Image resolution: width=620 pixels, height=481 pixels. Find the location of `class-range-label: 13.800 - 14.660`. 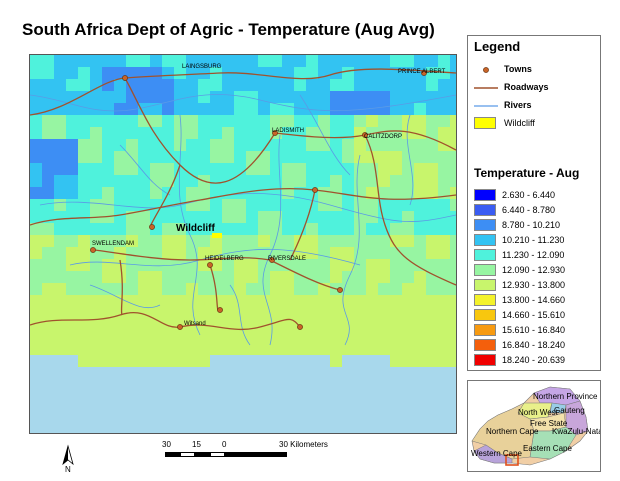

class-range-label: 13.800 - 14.660 is located at coordinates (534, 300).